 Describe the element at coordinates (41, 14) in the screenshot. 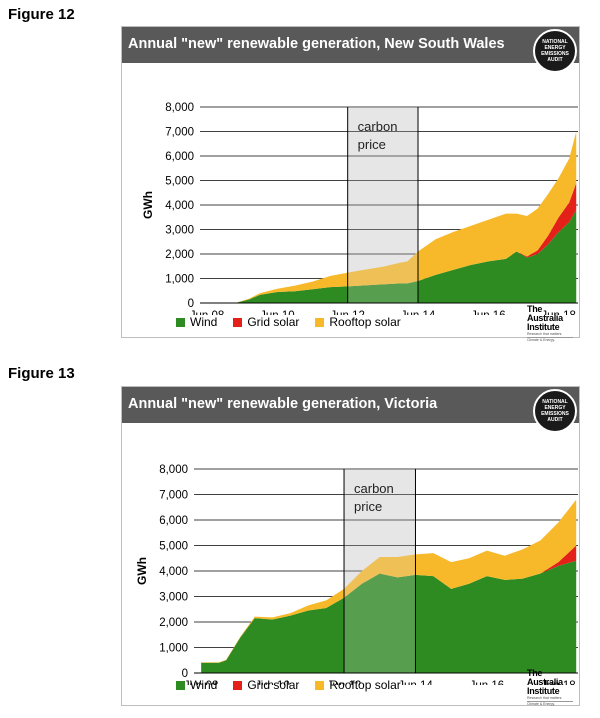

I see `figure-12-label: Figure 12` at that location.